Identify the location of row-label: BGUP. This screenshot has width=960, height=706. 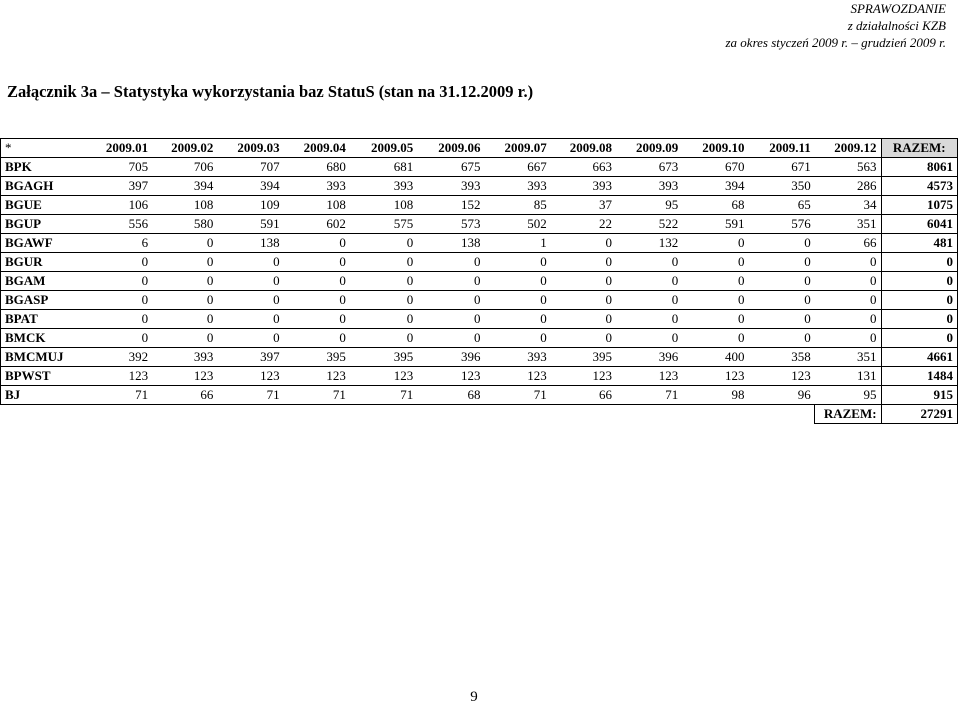
(41, 224).